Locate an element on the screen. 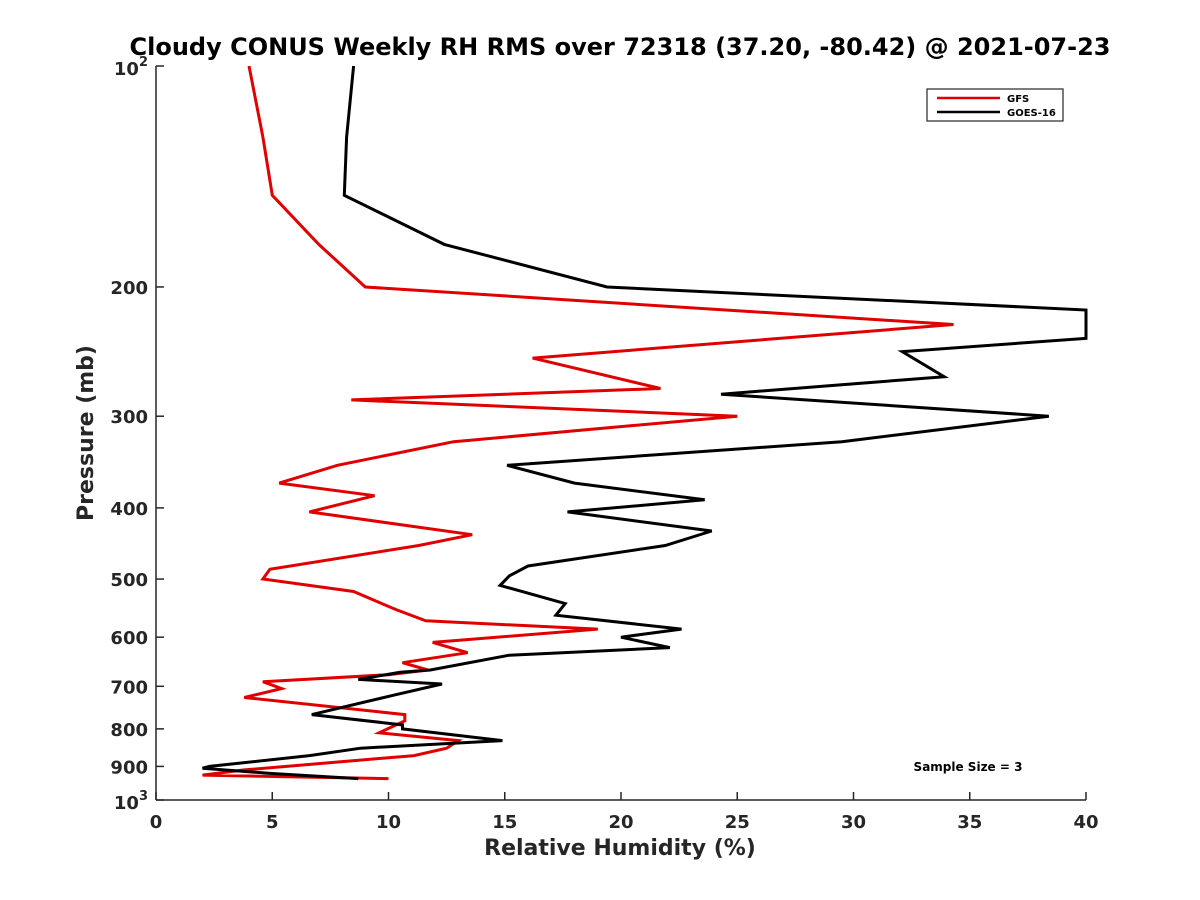  y-tick-label: 200 is located at coordinates (129, 288).